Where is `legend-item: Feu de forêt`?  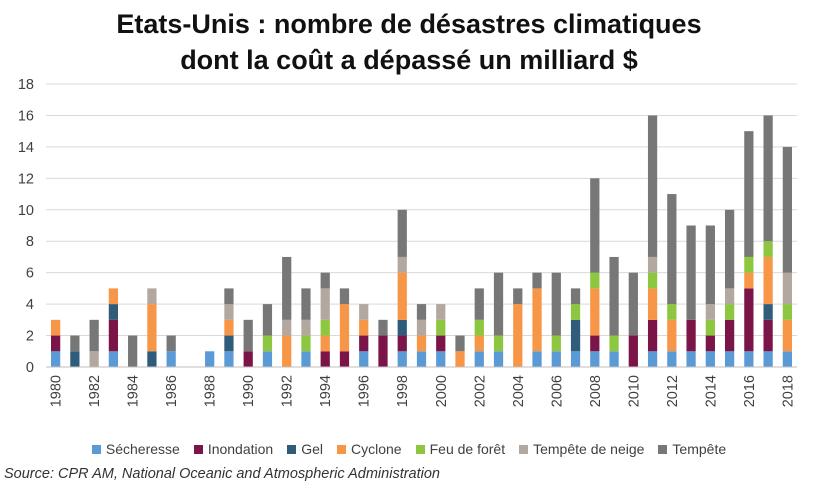 legend-item: Feu de forêt is located at coordinates (460, 449).